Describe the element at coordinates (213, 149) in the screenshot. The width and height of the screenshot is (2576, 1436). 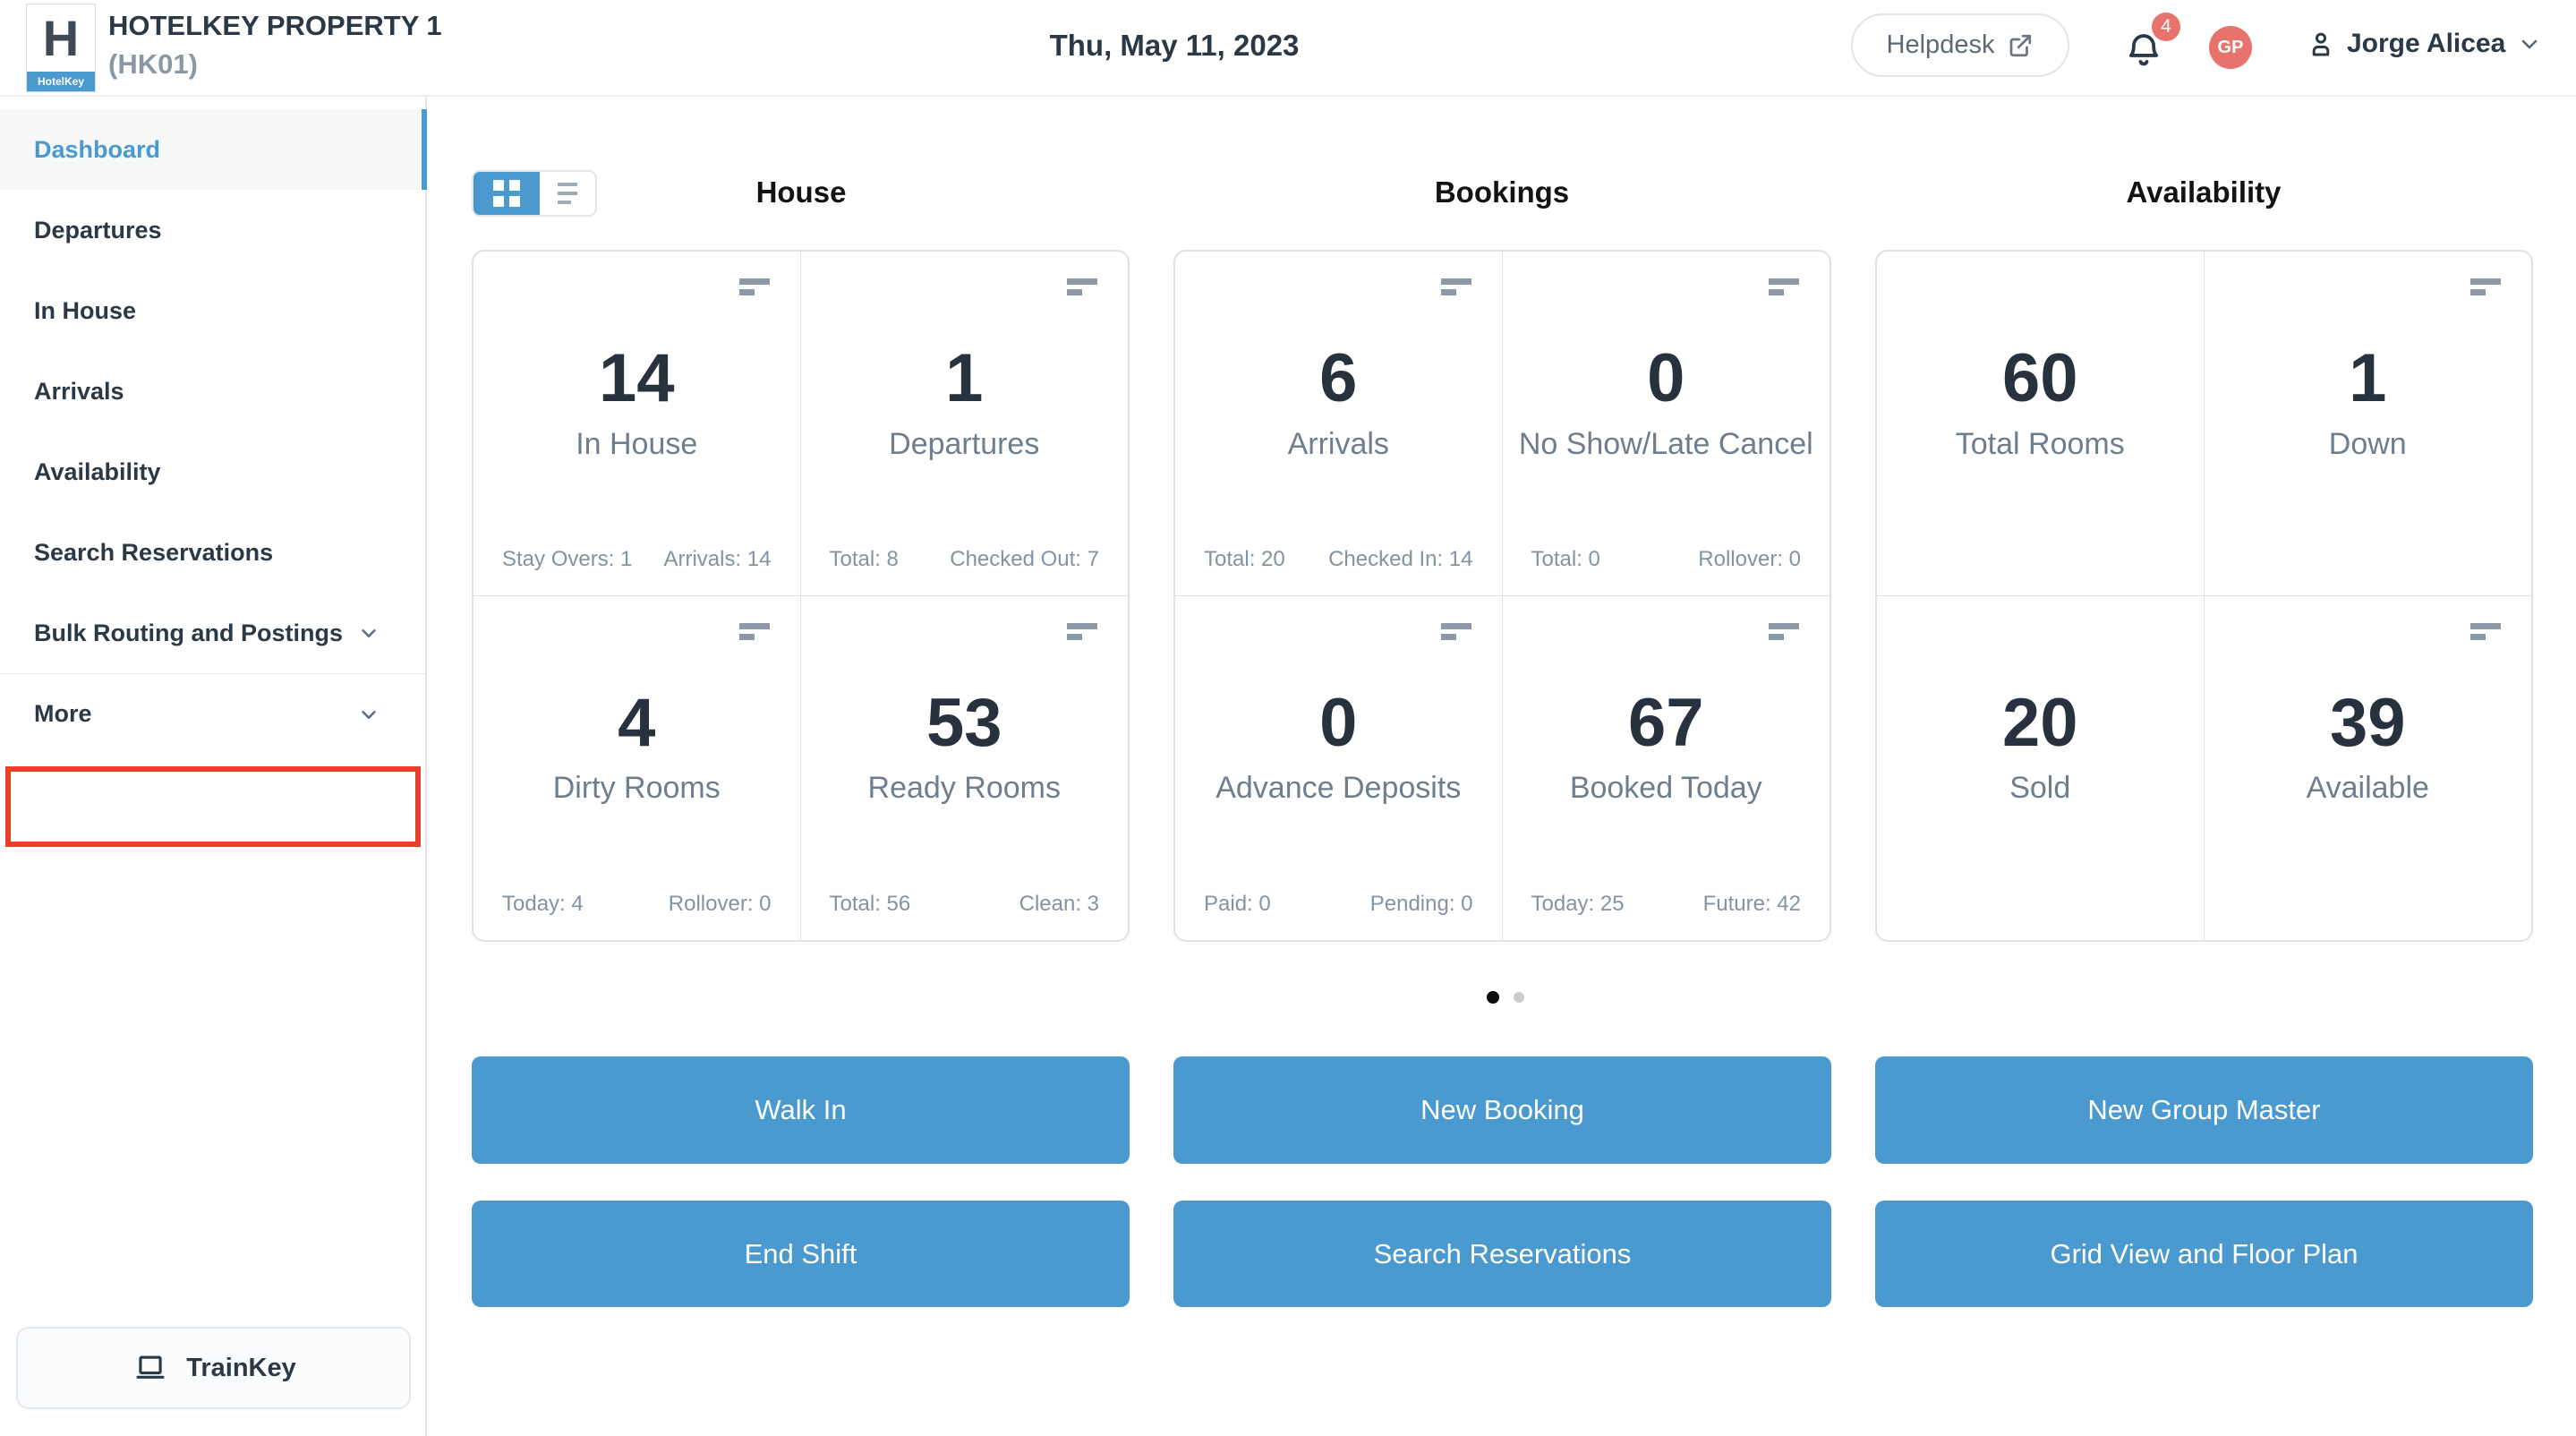
I see `sidebar-item-dashboard: Dashboard` at that location.